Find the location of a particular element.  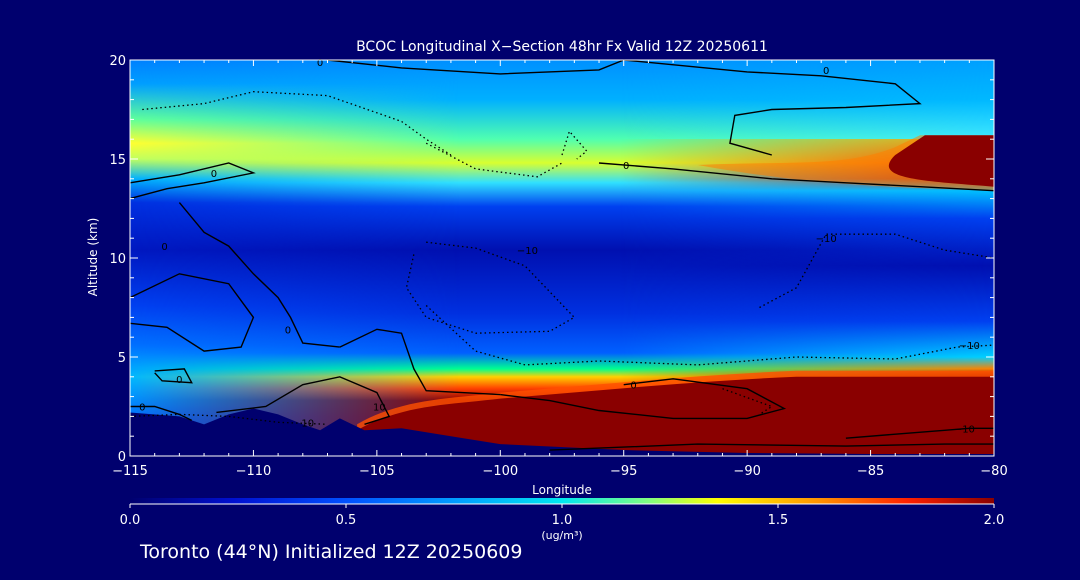

x-axis-label: Longitude is located at coordinates (562, 490).